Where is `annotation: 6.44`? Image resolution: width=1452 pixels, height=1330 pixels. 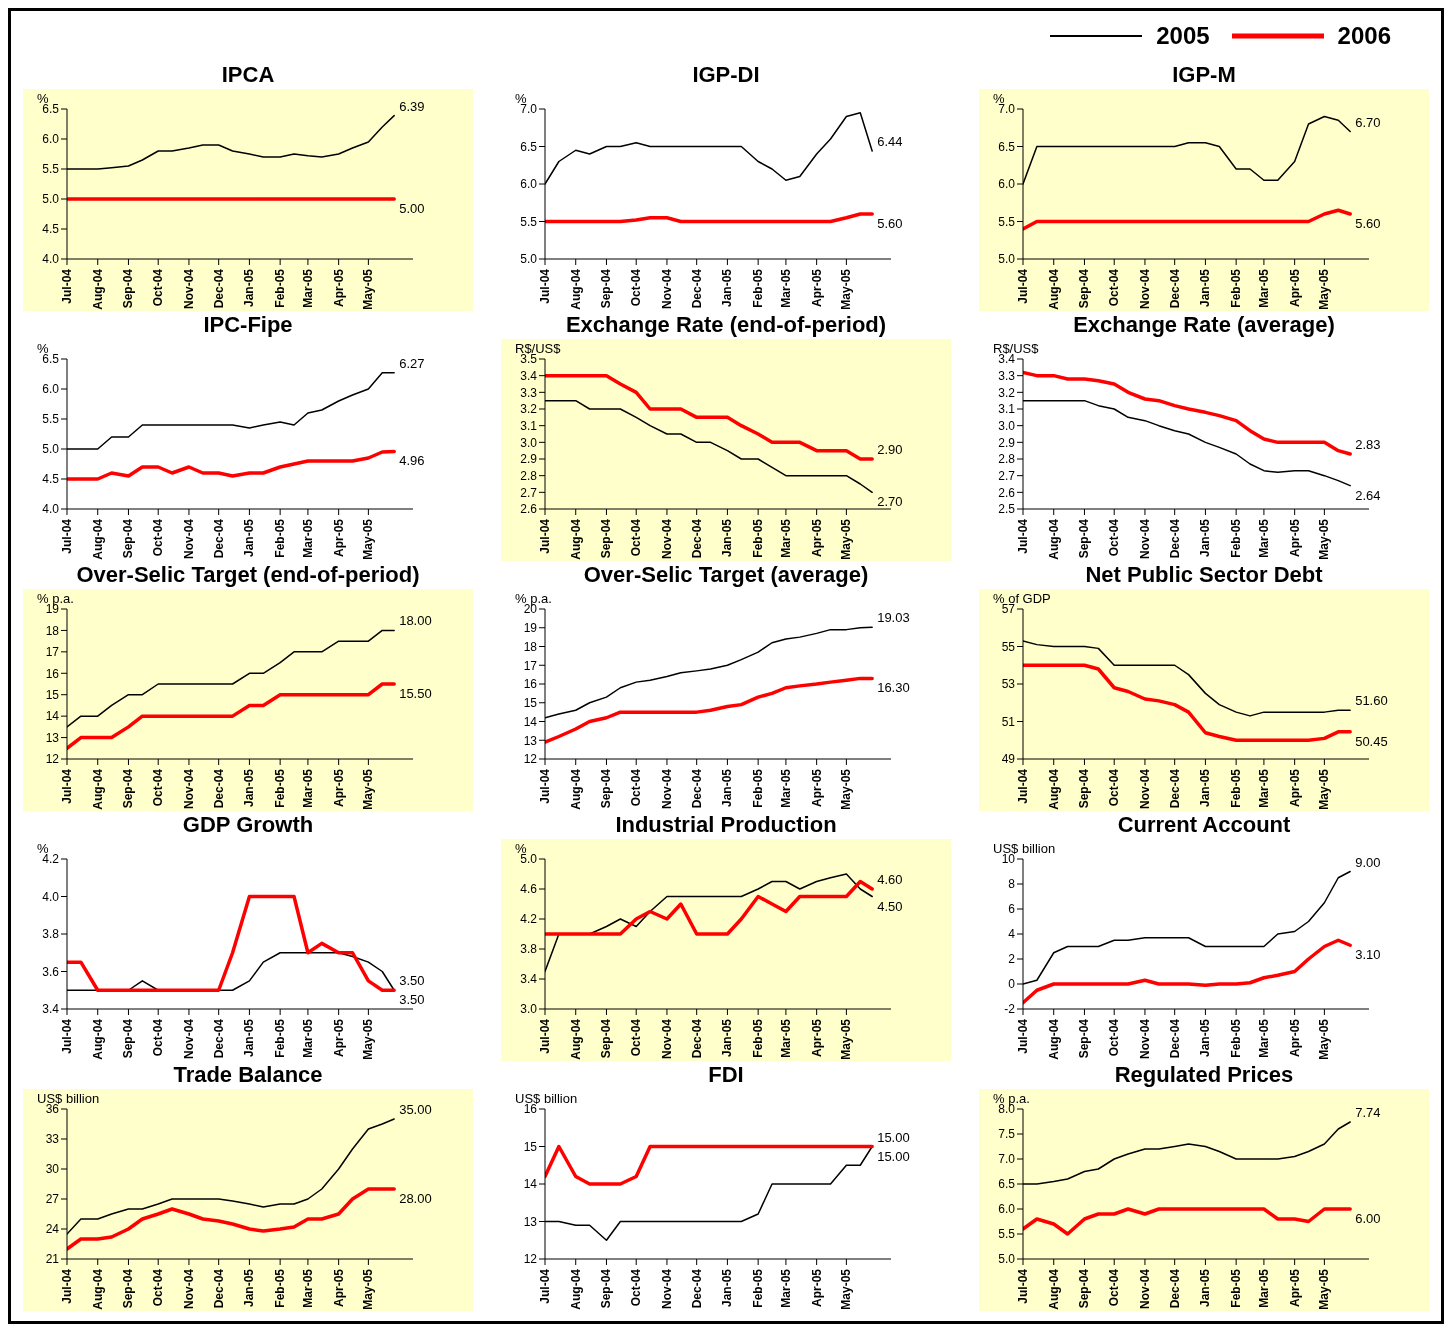
annotation: 6.44 is located at coordinates (890, 141).